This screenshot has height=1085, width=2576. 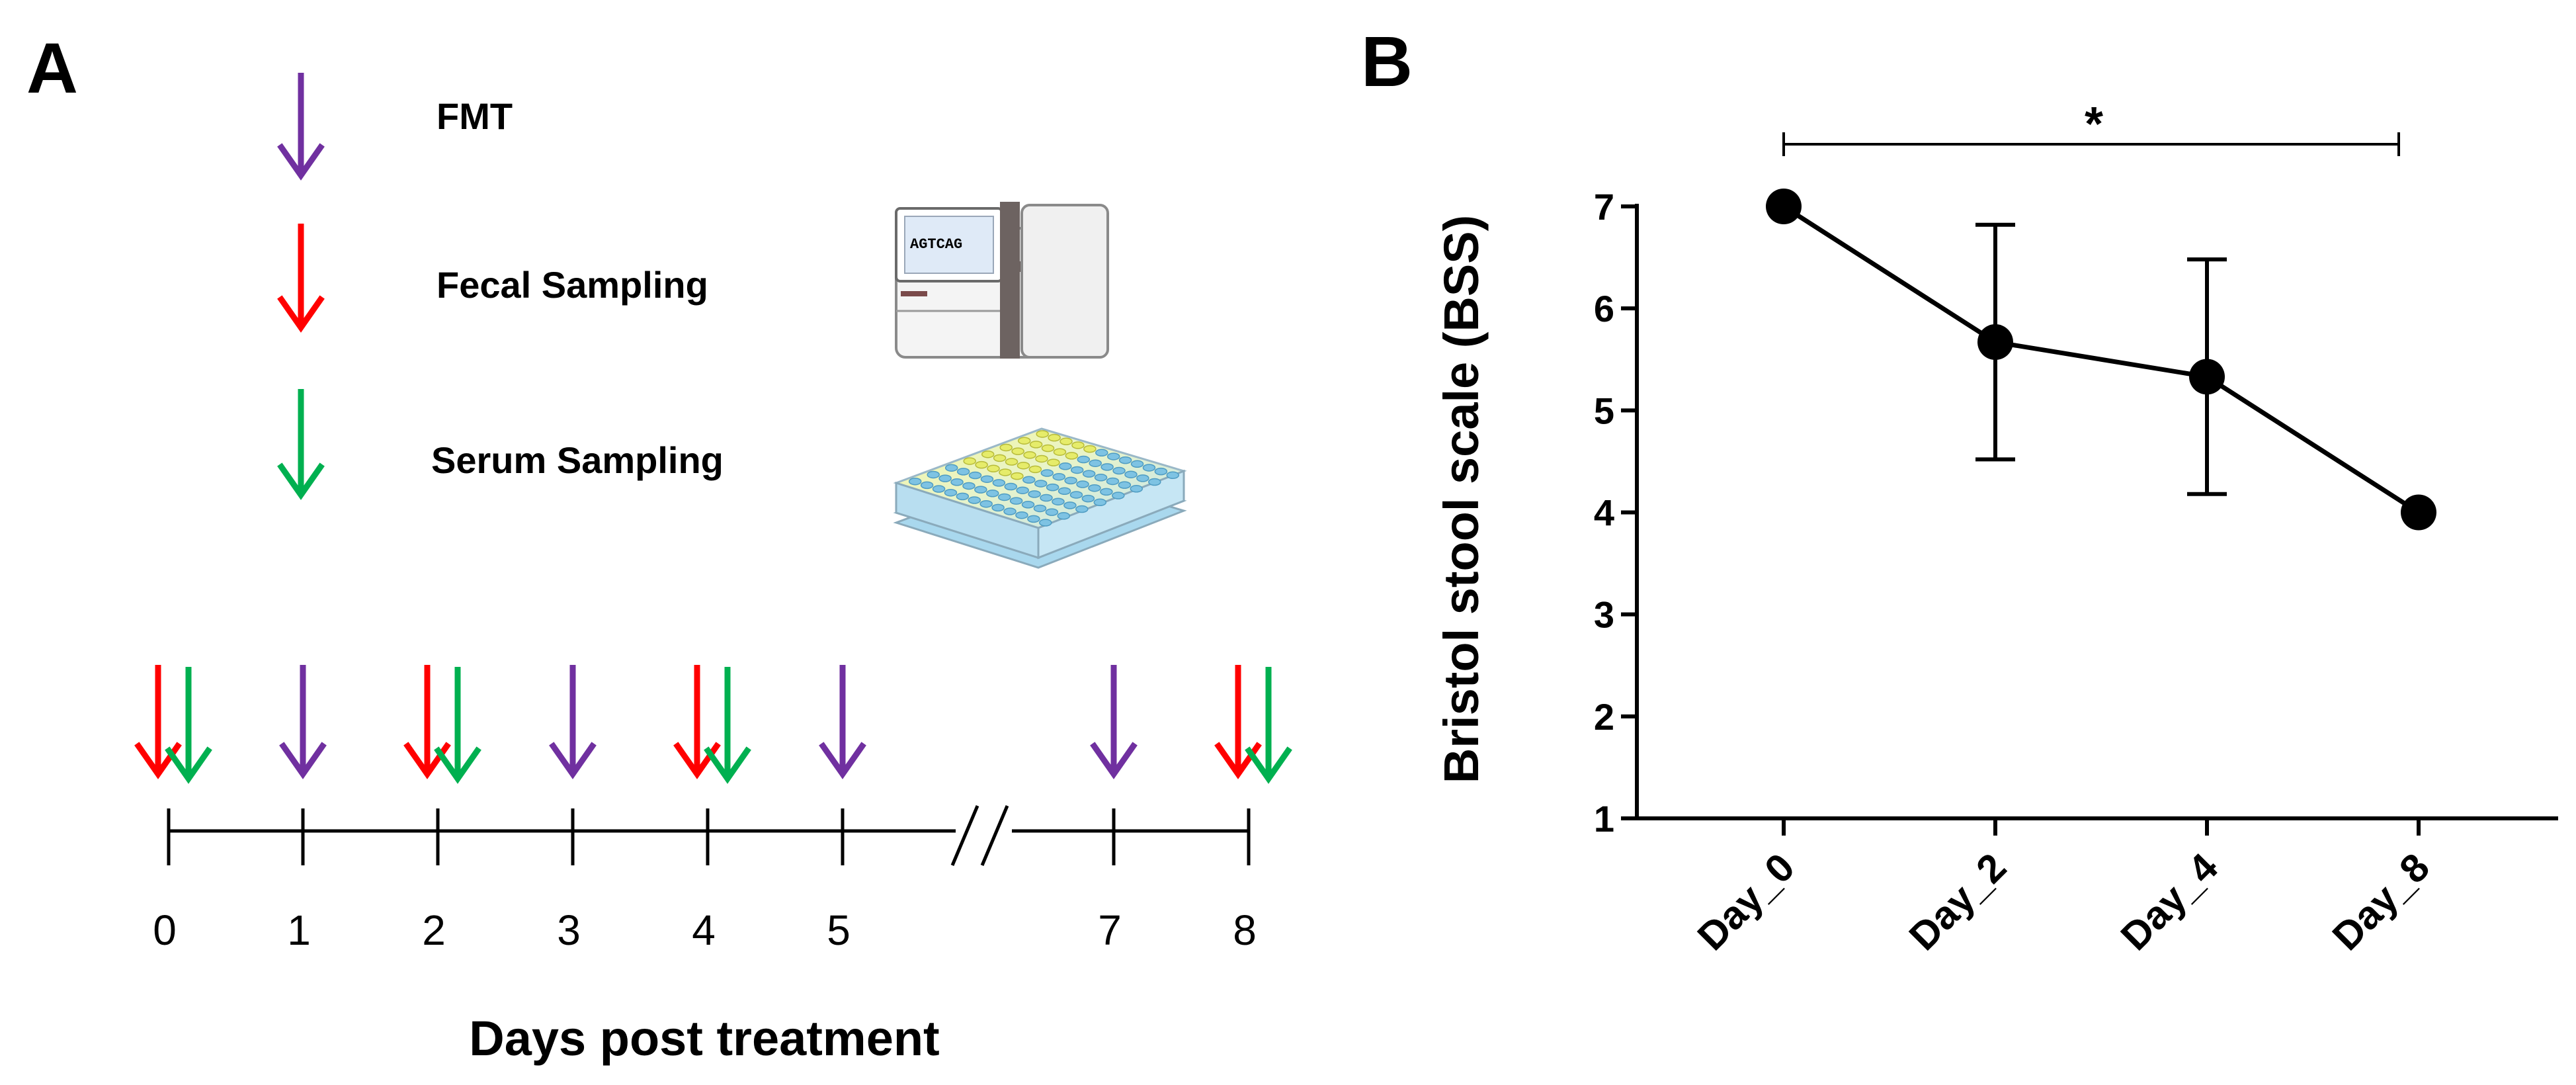 What do you see at coordinates (1616, 513) in the screenshot?
I see `chart-y-ticks: 1 2 3 4 5 6 7` at bounding box center [1616, 513].